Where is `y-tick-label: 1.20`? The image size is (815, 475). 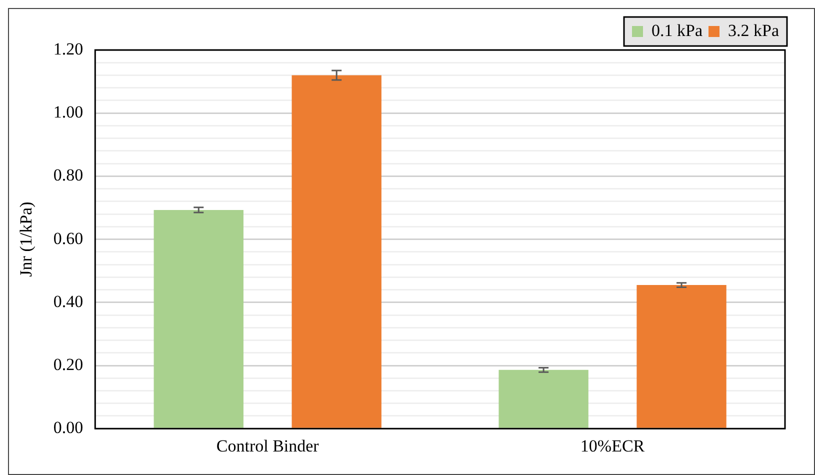 y-tick-label: 1.20 is located at coordinates (68, 48).